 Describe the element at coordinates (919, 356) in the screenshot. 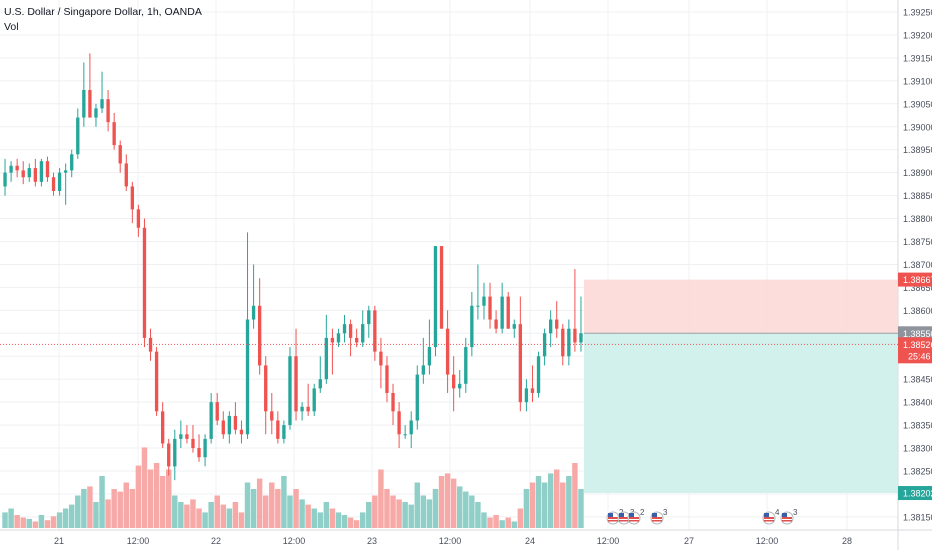

I see `countdown-label: 25:46` at that location.